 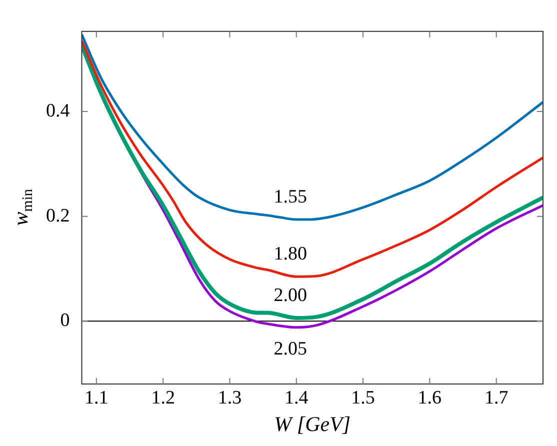 I want to click on y-tick-label: 0, so click(x=65, y=321).